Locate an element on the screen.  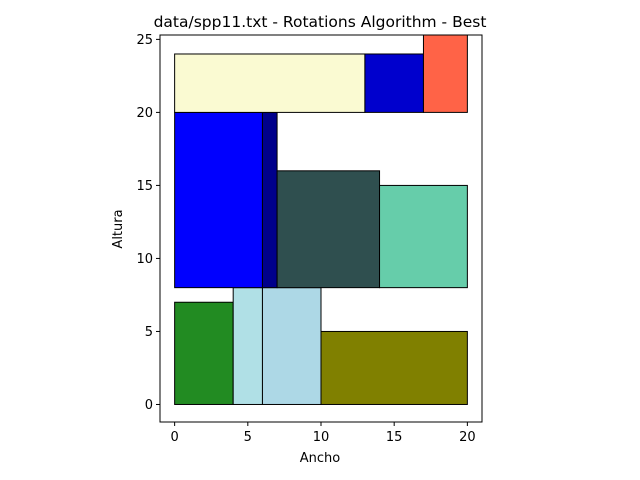
y-tick-label: 15 is located at coordinates (144, 186).